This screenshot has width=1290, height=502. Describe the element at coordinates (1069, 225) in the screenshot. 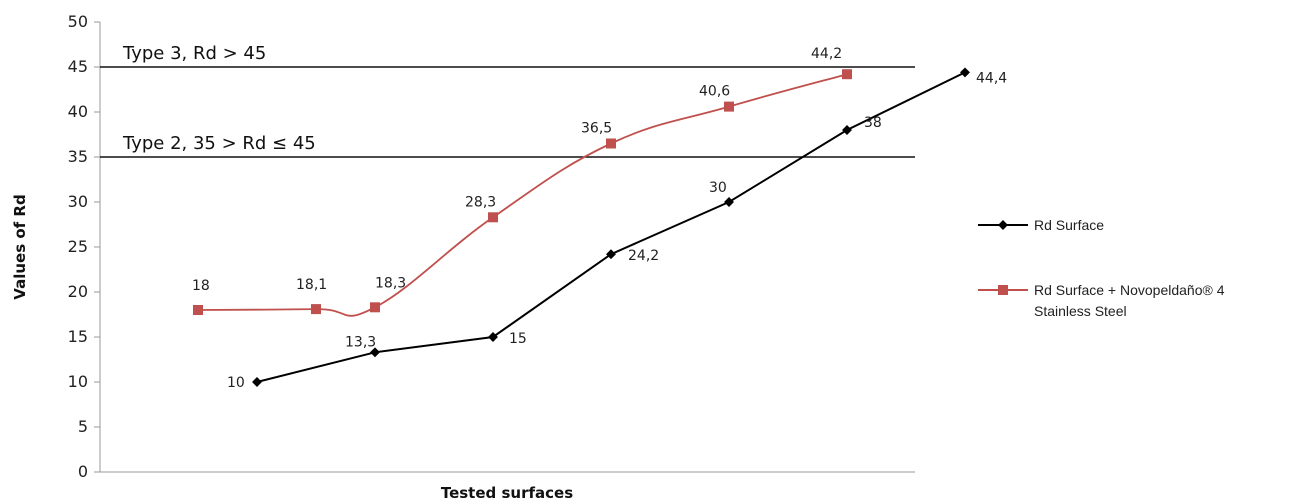

I see `legend-label: Rd Surface` at that location.